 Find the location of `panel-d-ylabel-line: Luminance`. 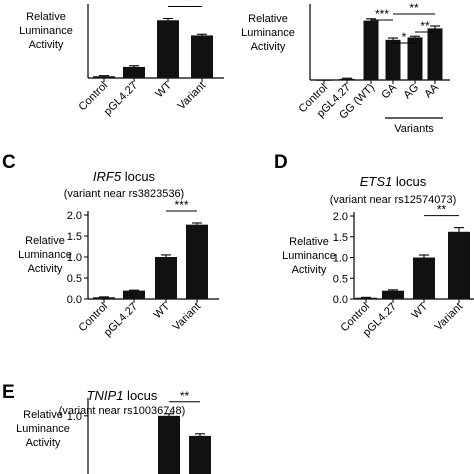

panel-d-ylabel-line: Luminance is located at coordinates (309, 256).